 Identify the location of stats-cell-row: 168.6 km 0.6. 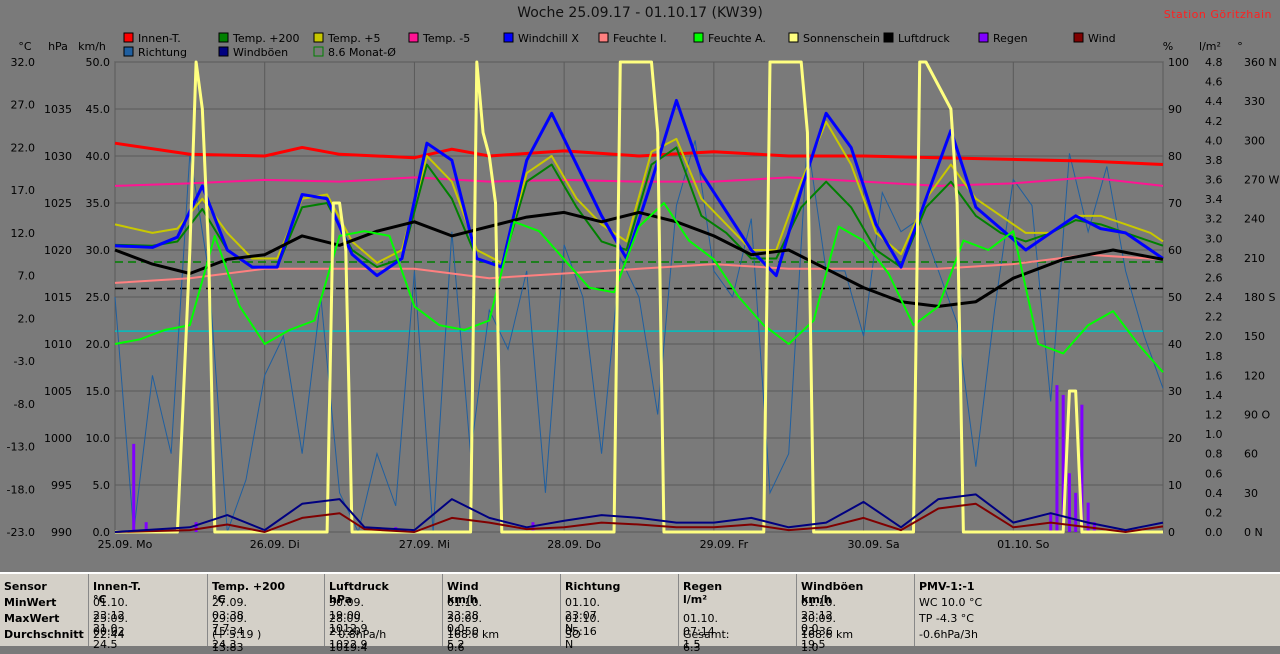
(502, 641).